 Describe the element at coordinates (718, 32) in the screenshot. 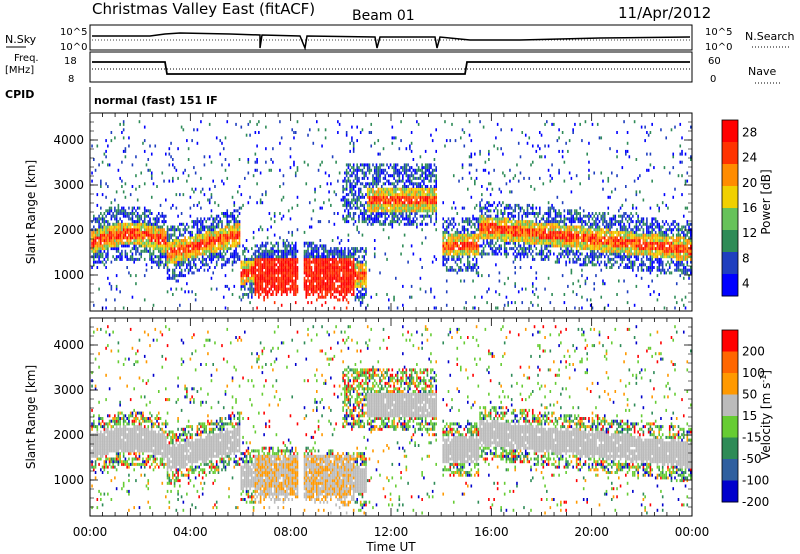

I see `noise-tick-high-right: 10^5` at that location.